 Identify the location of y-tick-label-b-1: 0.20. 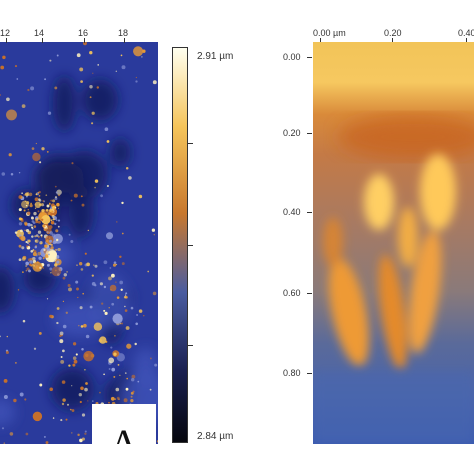
(292, 133).